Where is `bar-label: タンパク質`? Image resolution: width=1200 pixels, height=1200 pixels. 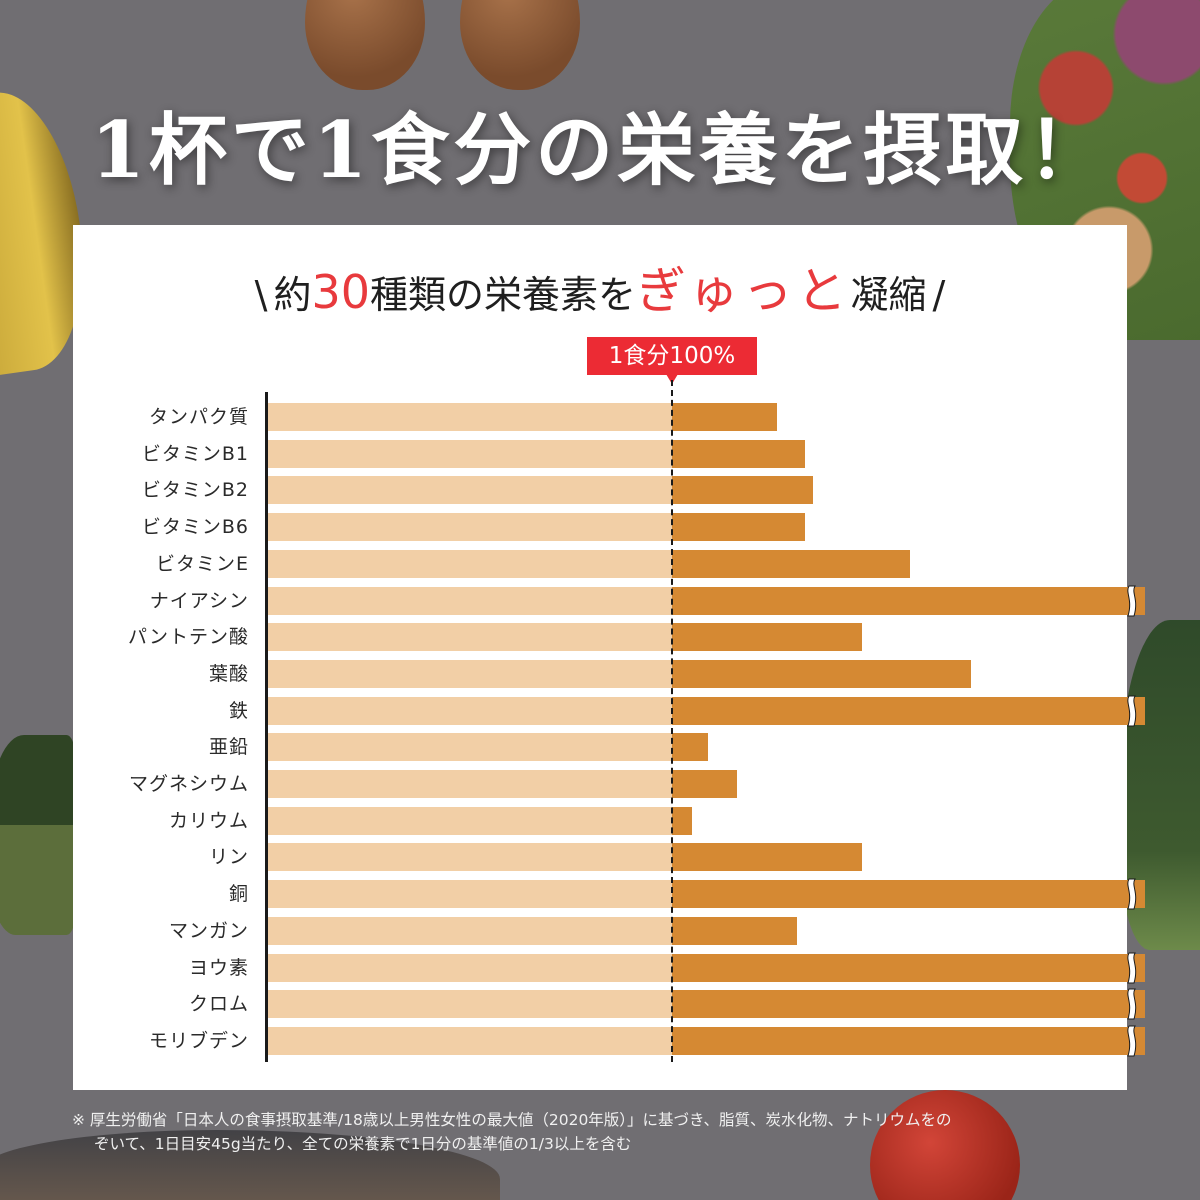
bar-label: タンパク質 is located at coordinates (198, 417).